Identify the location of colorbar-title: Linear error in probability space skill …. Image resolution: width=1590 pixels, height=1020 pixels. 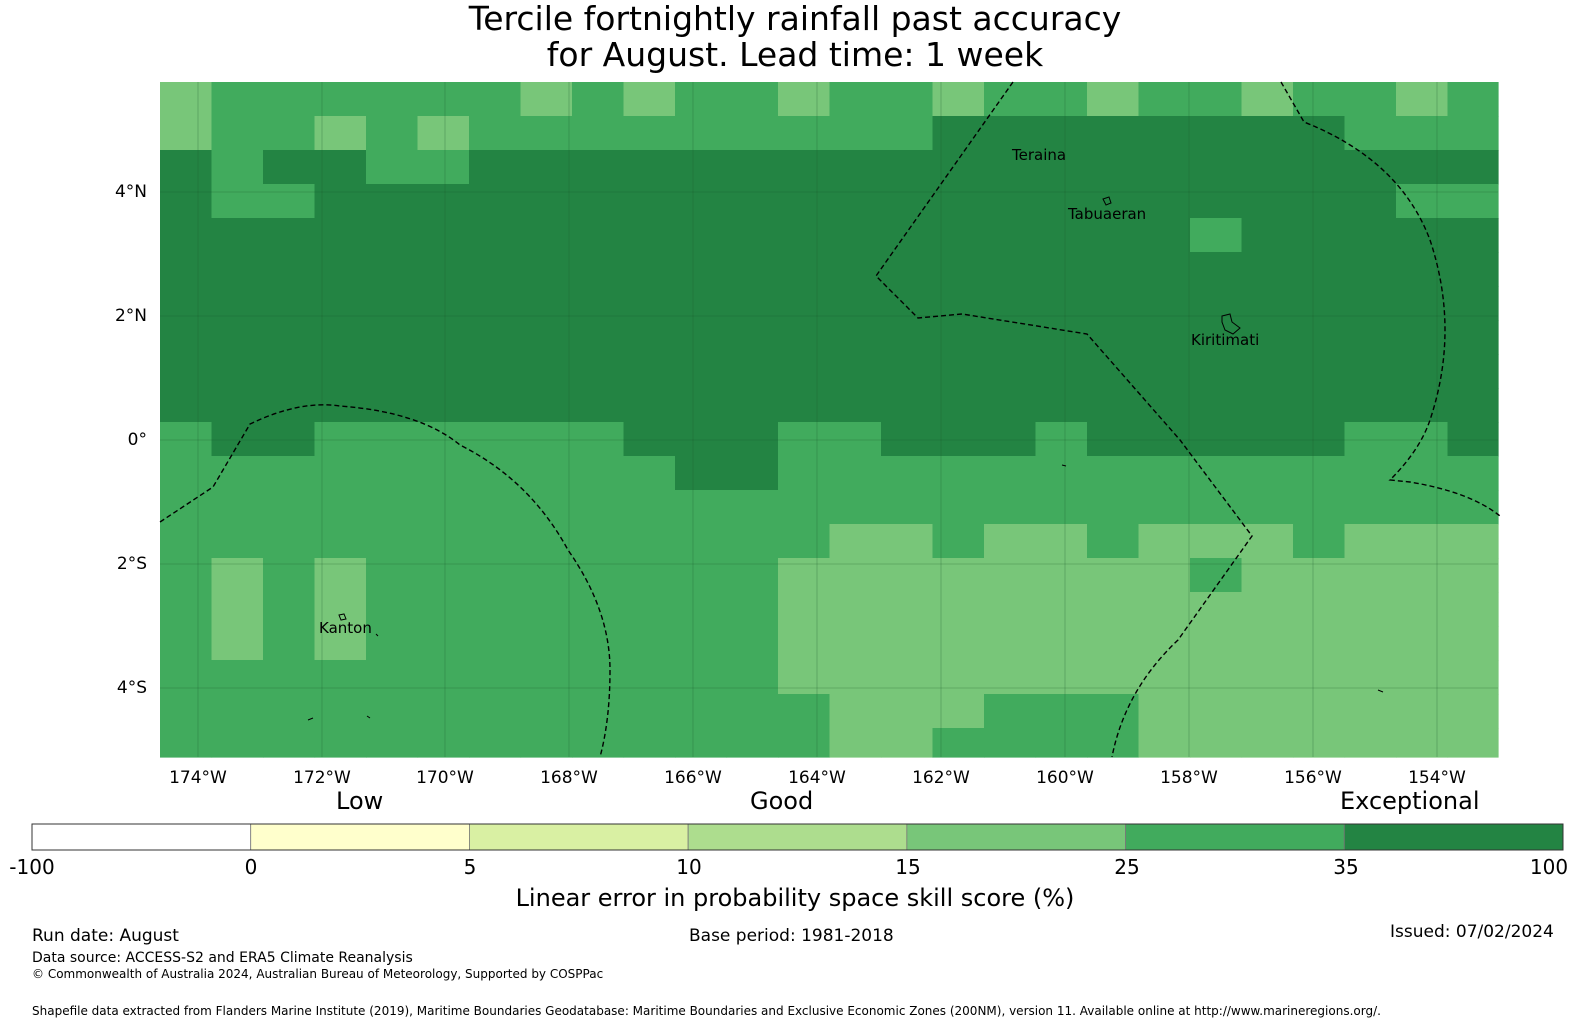
(795, 898).